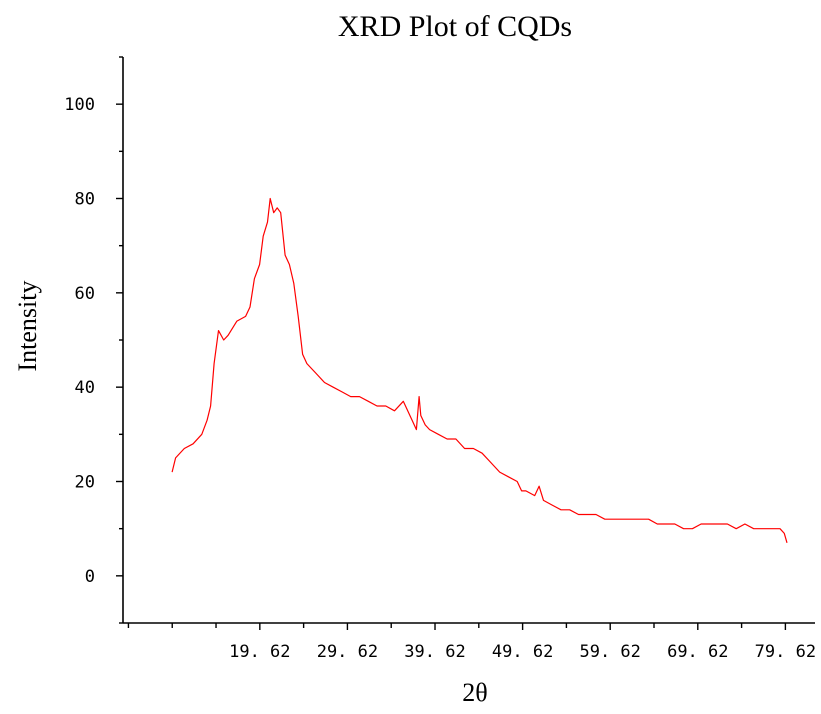 Image resolution: width=821 pixels, height=714 pixels. I want to click on y-axis-label: Intensity, so click(27, 326).